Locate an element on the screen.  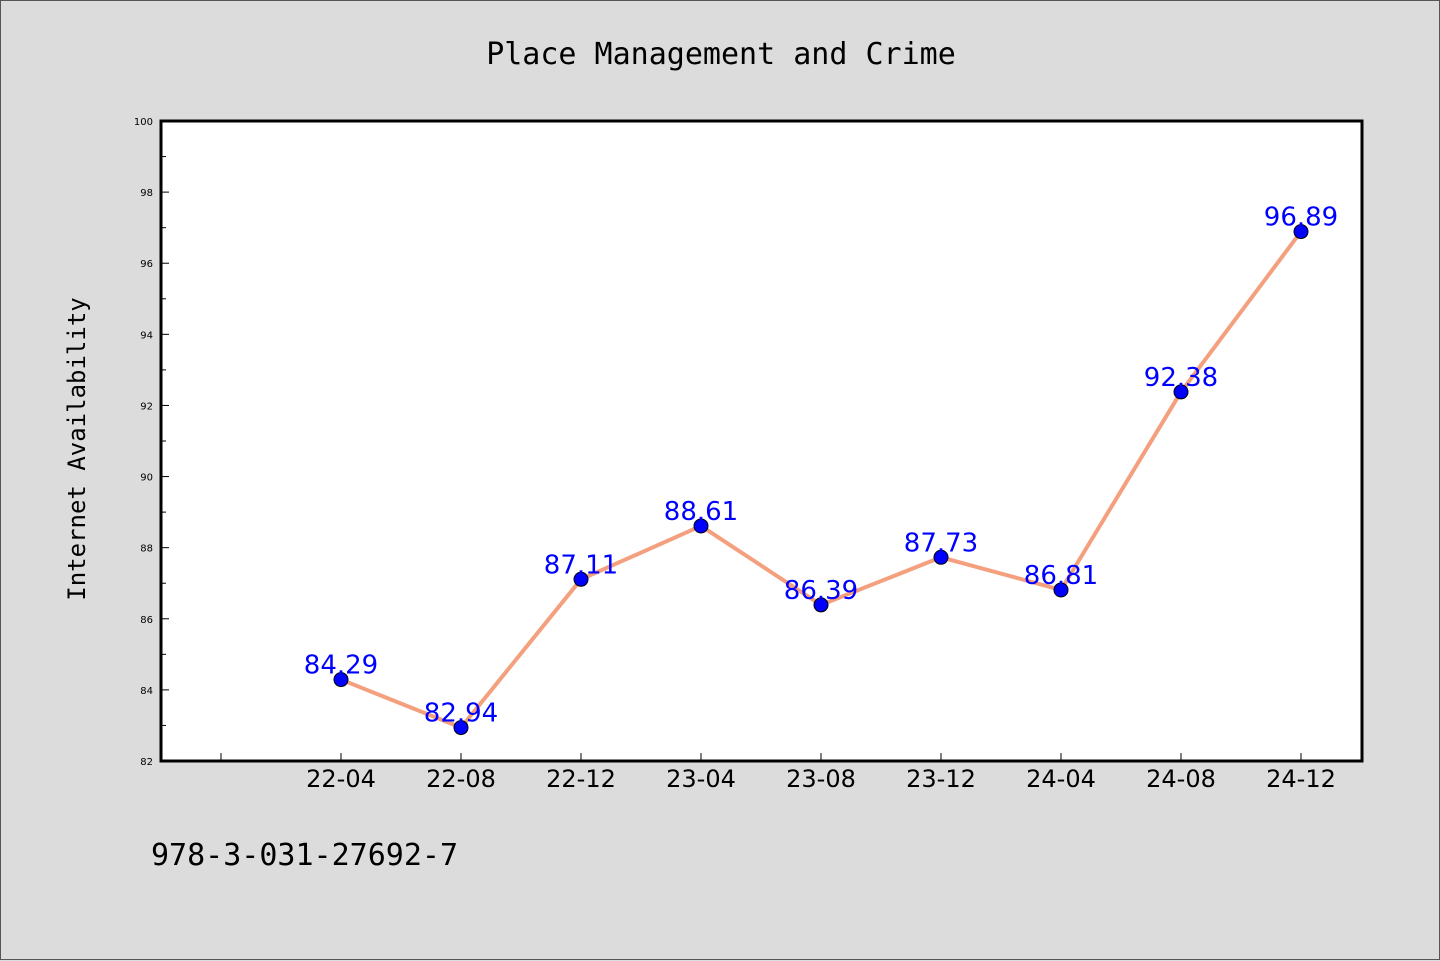
chart-title: Place Management and Crime is located at coordinates (721, 54).